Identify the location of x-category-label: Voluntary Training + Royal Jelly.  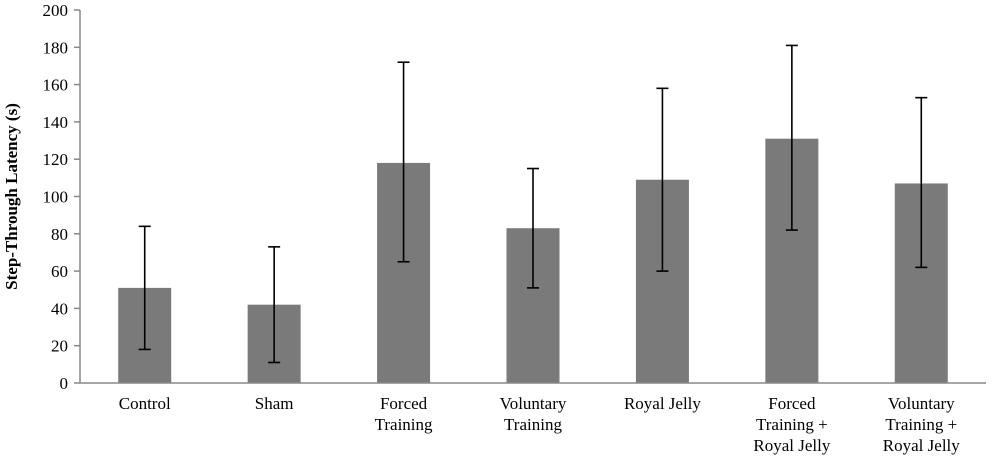
(921, 424).